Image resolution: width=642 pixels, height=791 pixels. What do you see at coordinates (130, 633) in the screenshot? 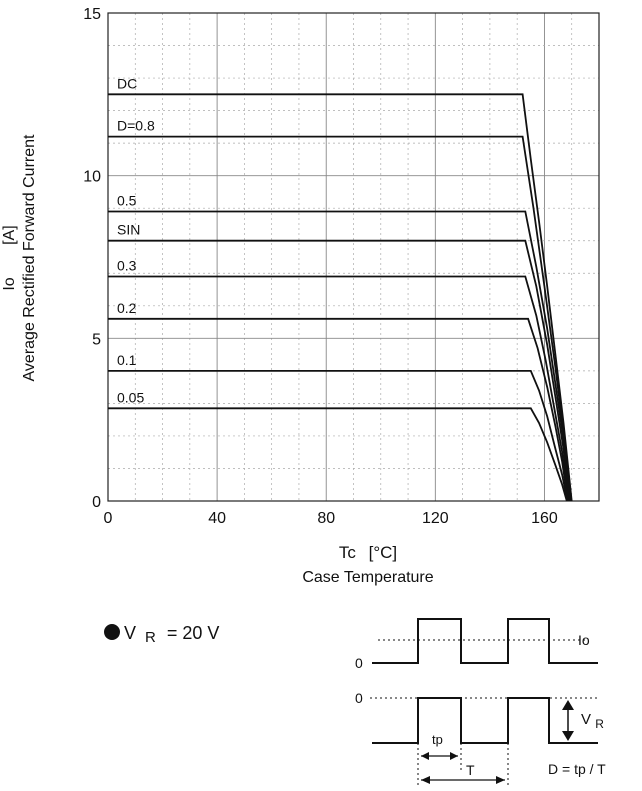
I see `condition-vr-prefix: V` at bounding box center [130, 633].